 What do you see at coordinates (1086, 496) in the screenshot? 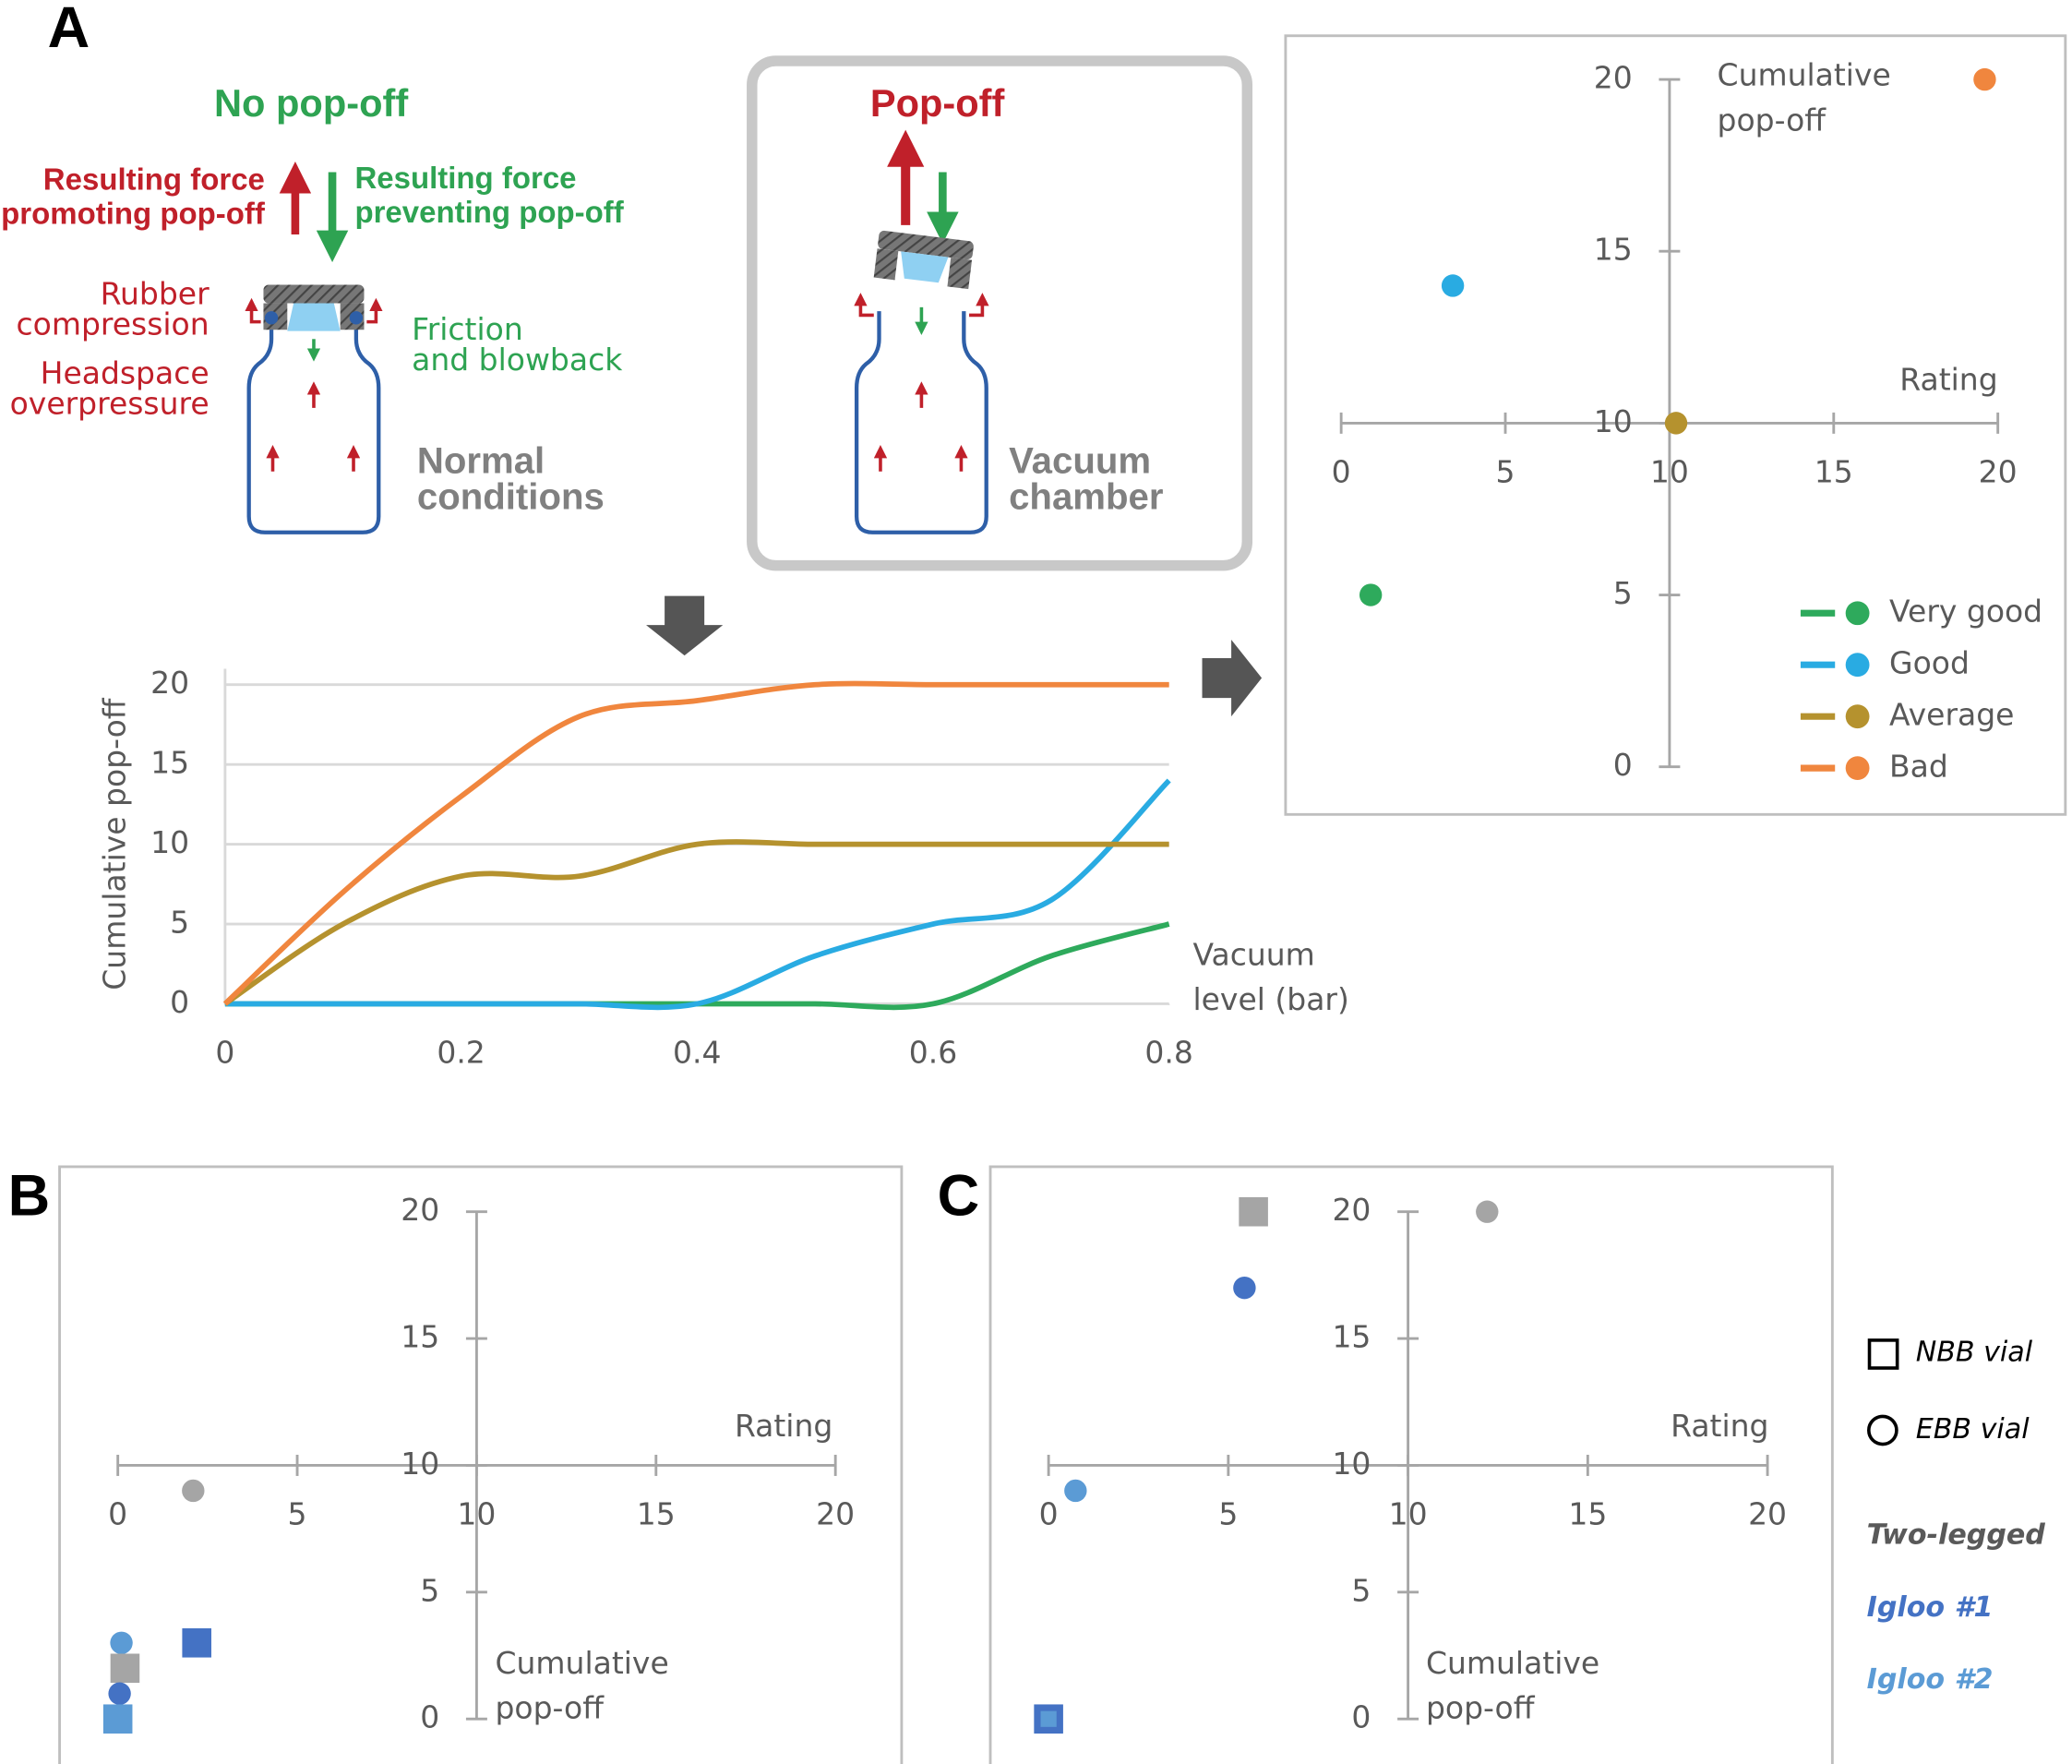
I see `diagram-label: chamber` at bounding box center [1086, 496].